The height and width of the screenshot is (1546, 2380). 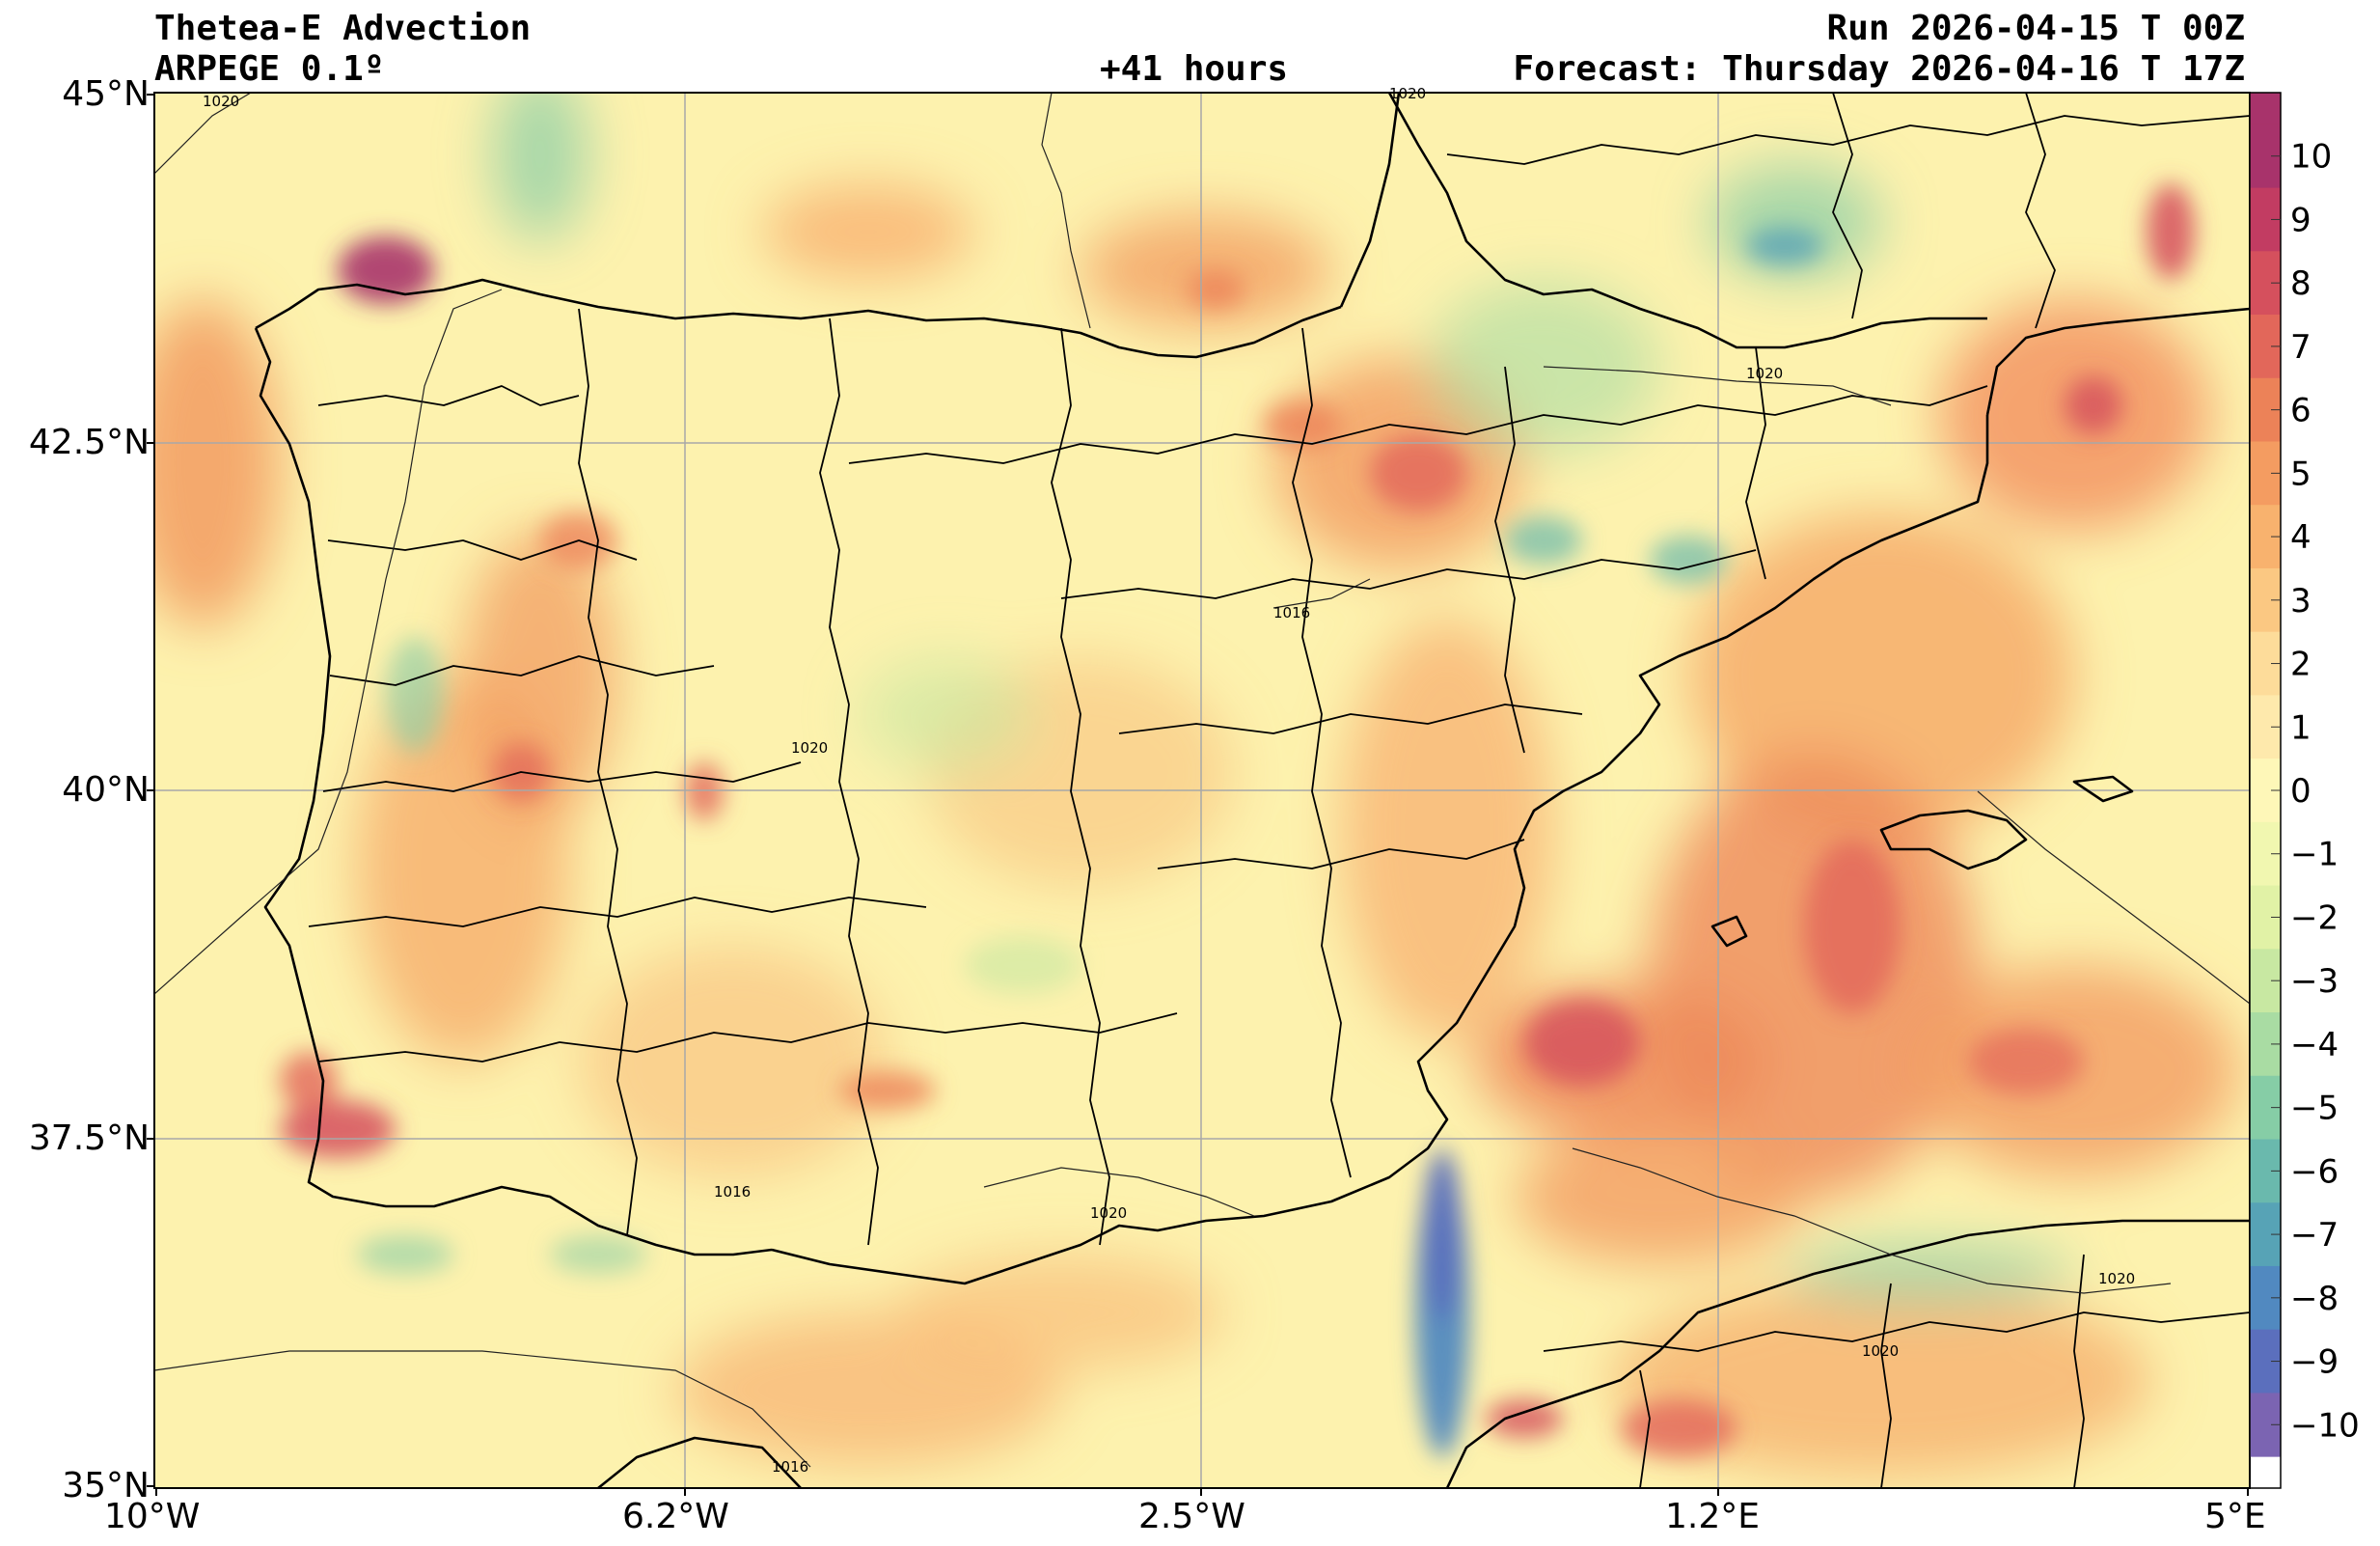 I want to click on colorbar-tick-label: 1, so click(x=2301, y=728).